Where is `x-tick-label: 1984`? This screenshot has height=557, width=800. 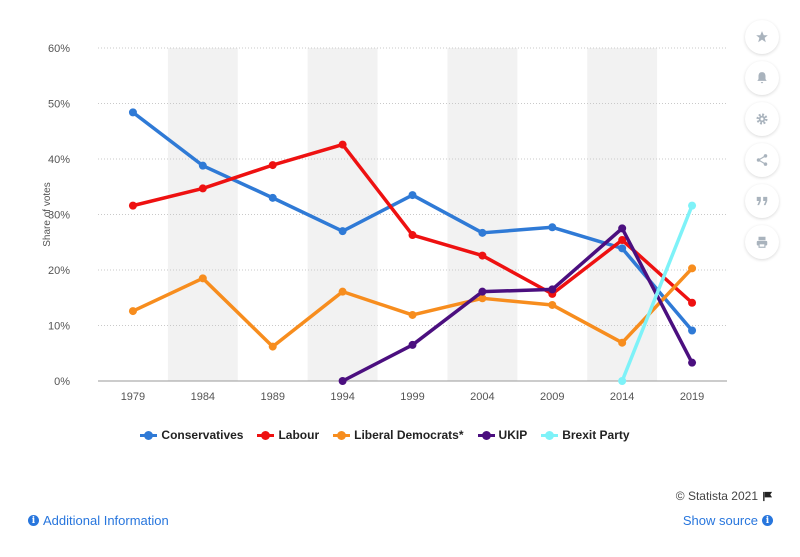 x-tick-label: 1984 is located at coordinates (203, 397).